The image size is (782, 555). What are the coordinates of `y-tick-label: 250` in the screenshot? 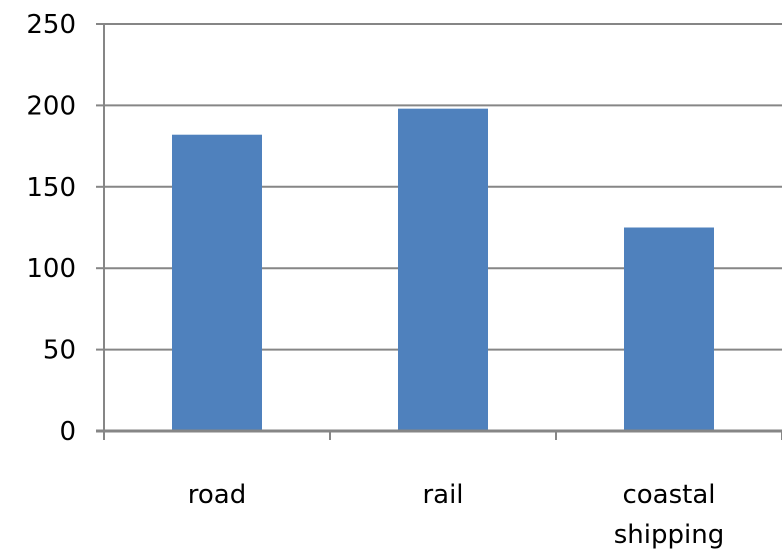 It's located at (51, 25).